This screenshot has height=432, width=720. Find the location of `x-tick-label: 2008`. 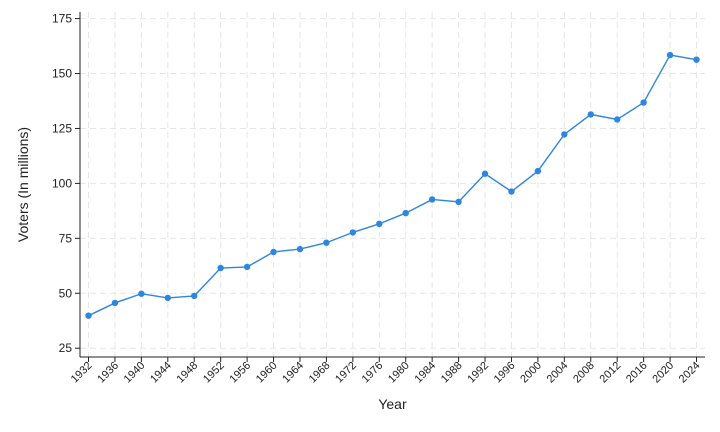

x-tick-label: 2008 is located at coordinates (584, 373).